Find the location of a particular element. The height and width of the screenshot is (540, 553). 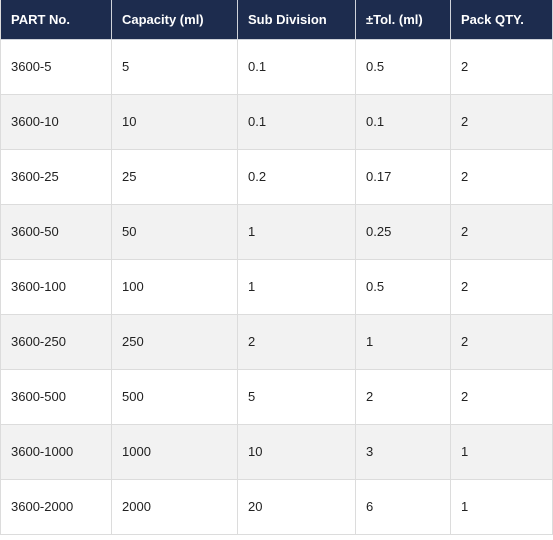

table-row: 3600-500 500 5 2 2 is located at coordinates (276, 397).